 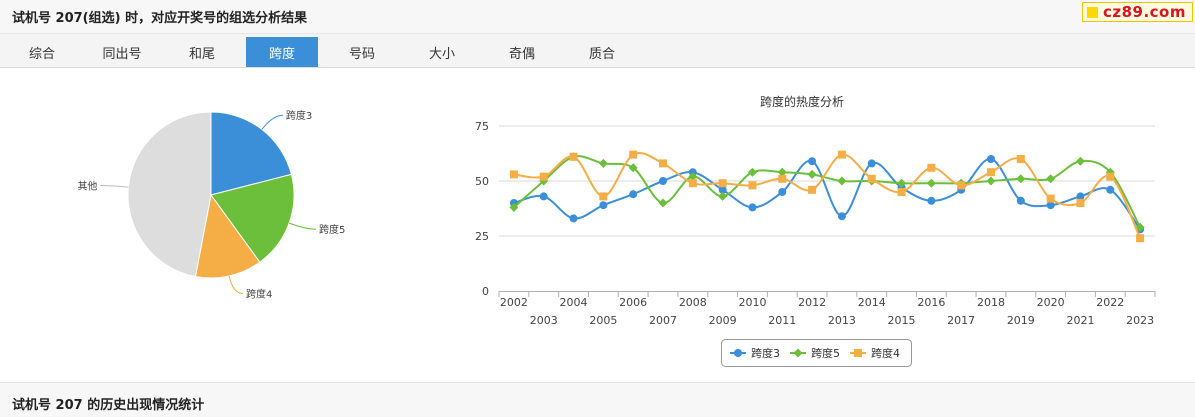 What do you see at coordinates (802, 101) in the screenshot?
I see `line-chart-title: 跨度的热度分析` at bounding box center [802, 101].